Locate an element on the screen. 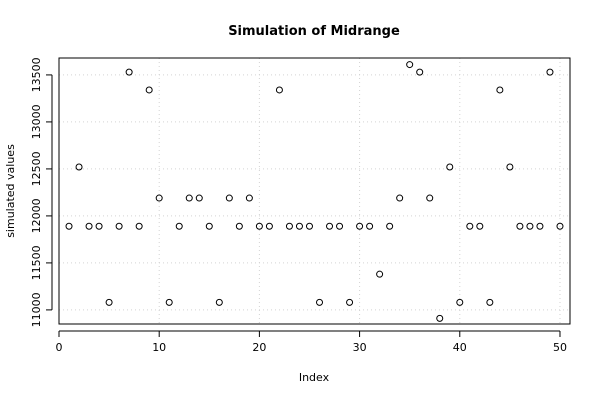 This screenshot has width=599, height=400. x-axis-label: Index is located at coordinates (314, 377).